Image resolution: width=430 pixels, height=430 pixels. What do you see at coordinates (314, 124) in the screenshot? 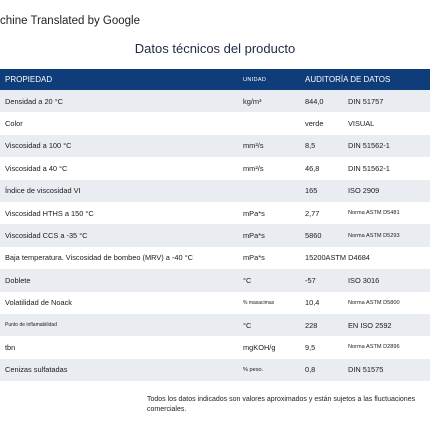
I see `row-value: verde` at bounding box center [314, 124].